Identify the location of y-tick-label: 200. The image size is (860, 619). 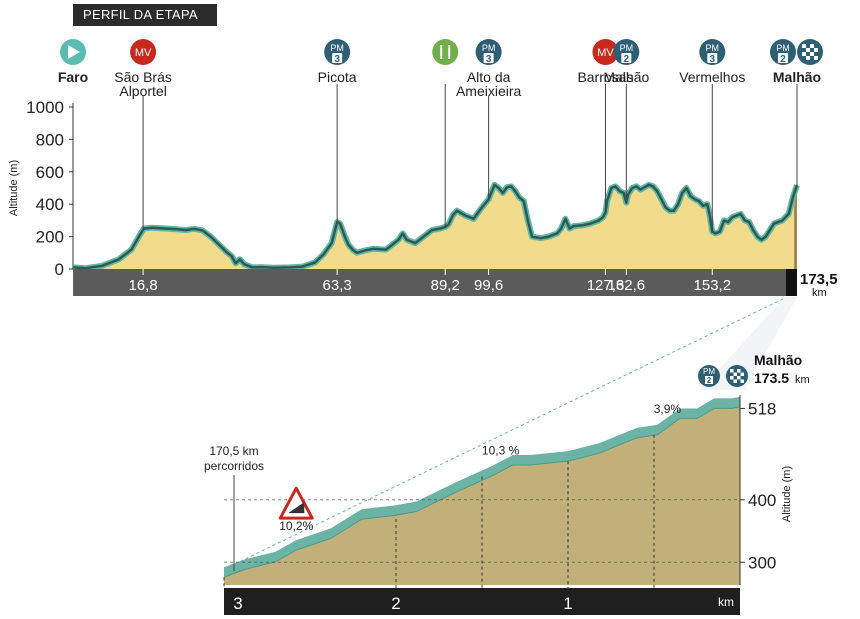
(50, 237).